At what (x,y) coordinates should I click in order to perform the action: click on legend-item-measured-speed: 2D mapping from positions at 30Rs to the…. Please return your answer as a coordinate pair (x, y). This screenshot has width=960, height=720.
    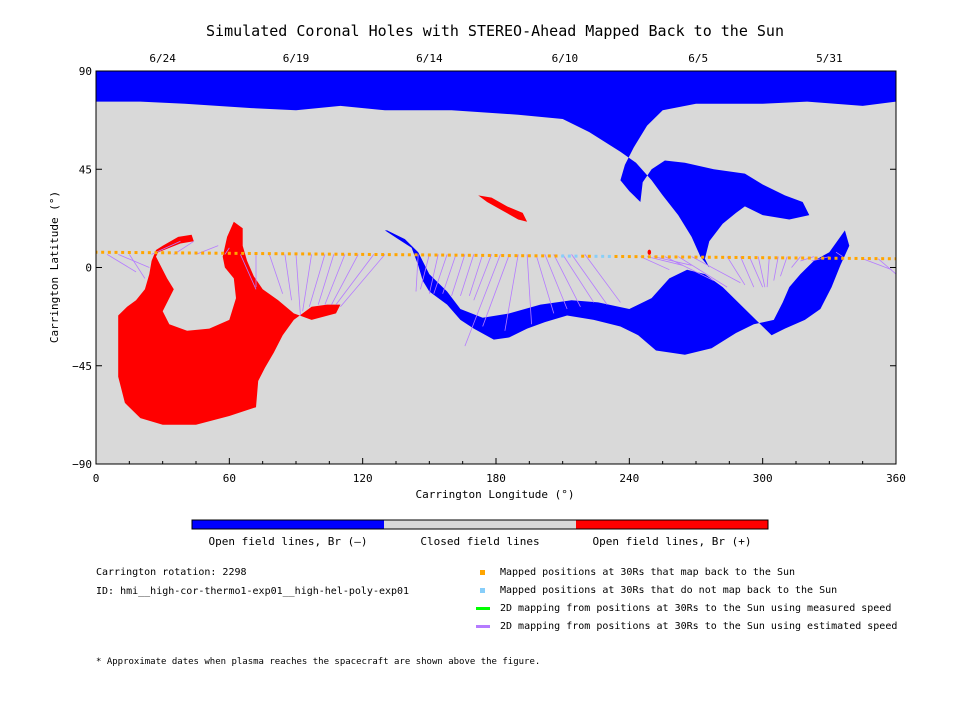
    Looking at the image, I should click on (683, 608).